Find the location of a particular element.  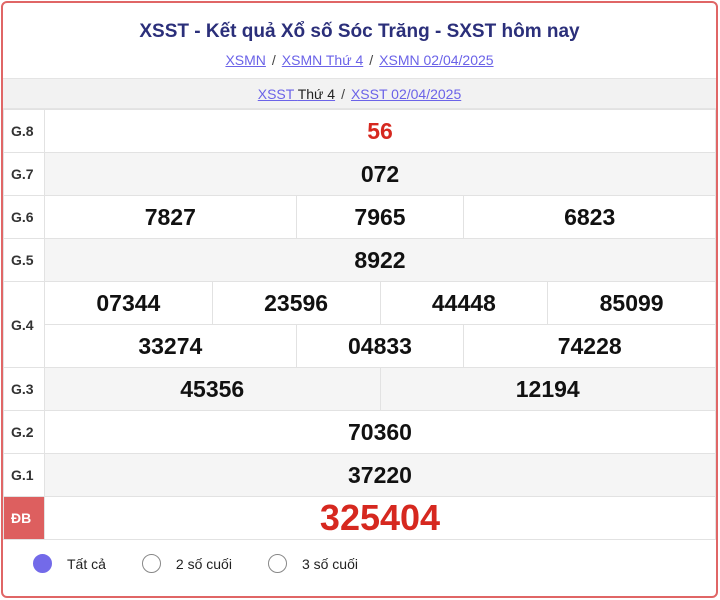

prize-label: G.3 is located at coordinates (24, 389).